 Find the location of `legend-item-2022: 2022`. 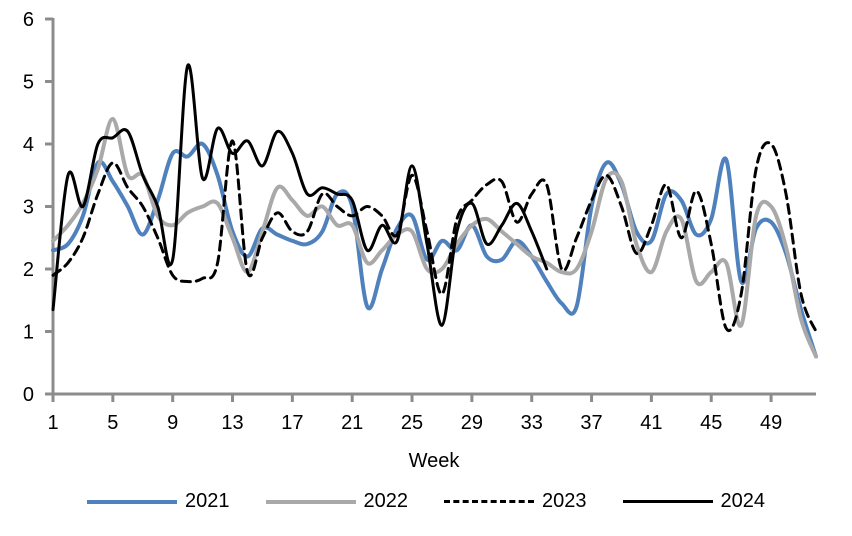

legend-item-2022: 2022 is located at coordinates (337, 501).